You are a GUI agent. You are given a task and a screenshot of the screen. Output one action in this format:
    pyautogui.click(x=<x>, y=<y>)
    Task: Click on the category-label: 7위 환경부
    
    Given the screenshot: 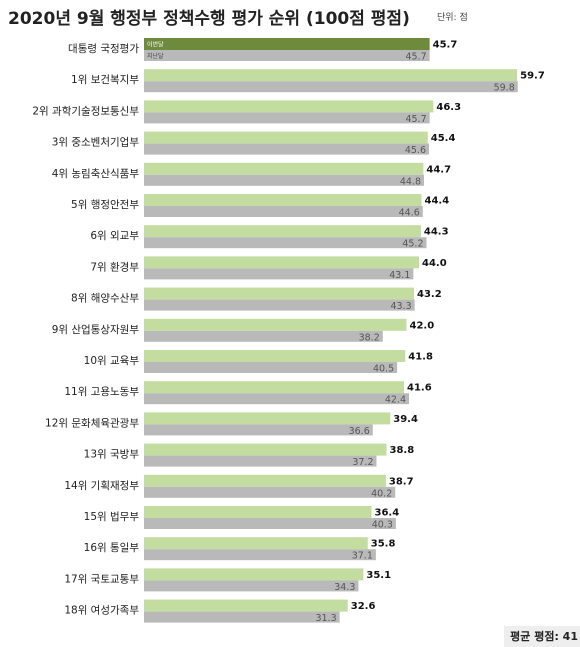 What is the action you would take?
    pyautogui.click(x=114, y=266)
    